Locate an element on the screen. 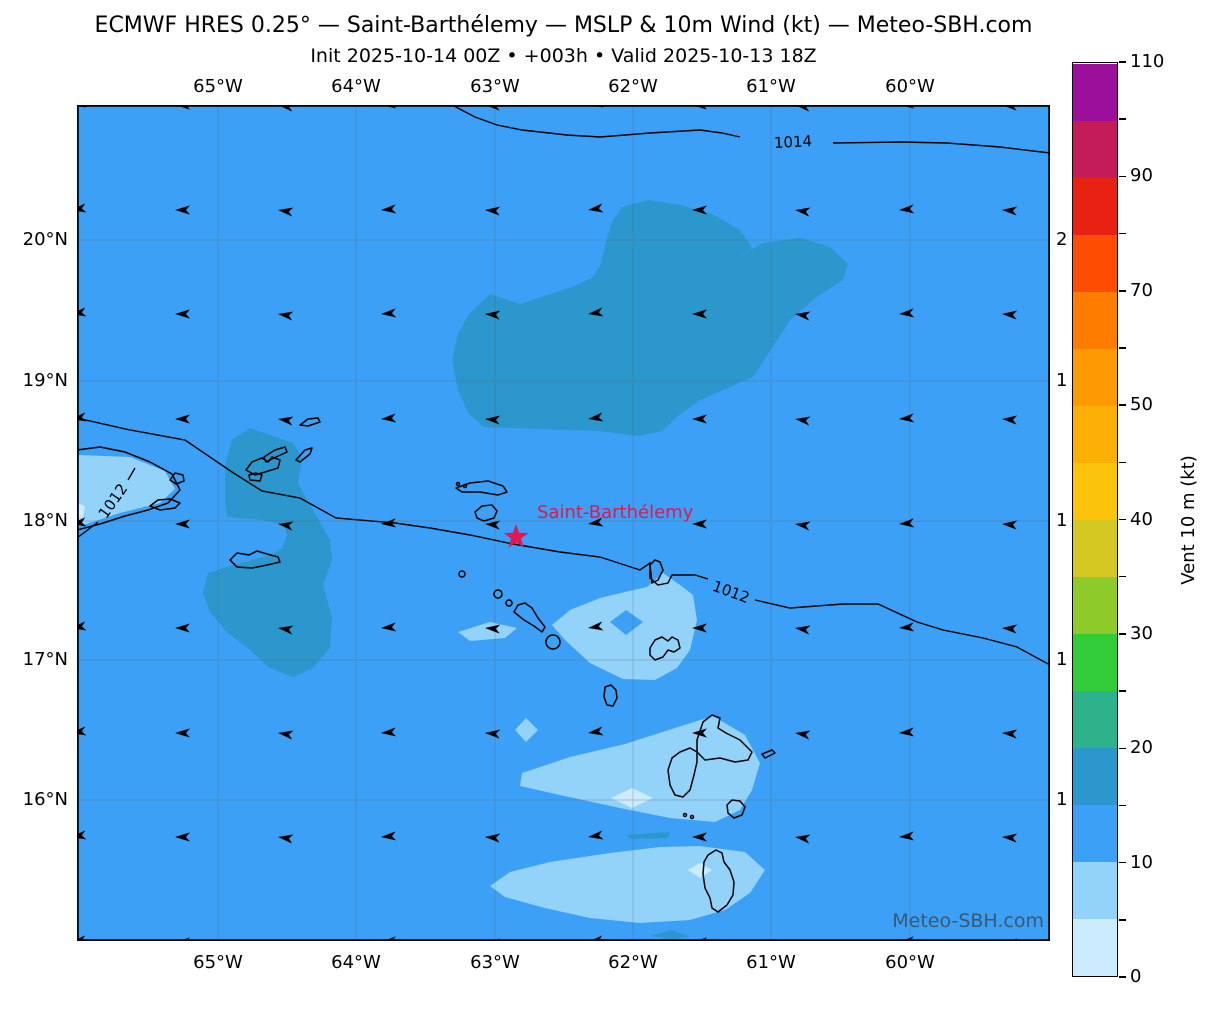  island-virgin-gorda is located at coordinates (304, 455).